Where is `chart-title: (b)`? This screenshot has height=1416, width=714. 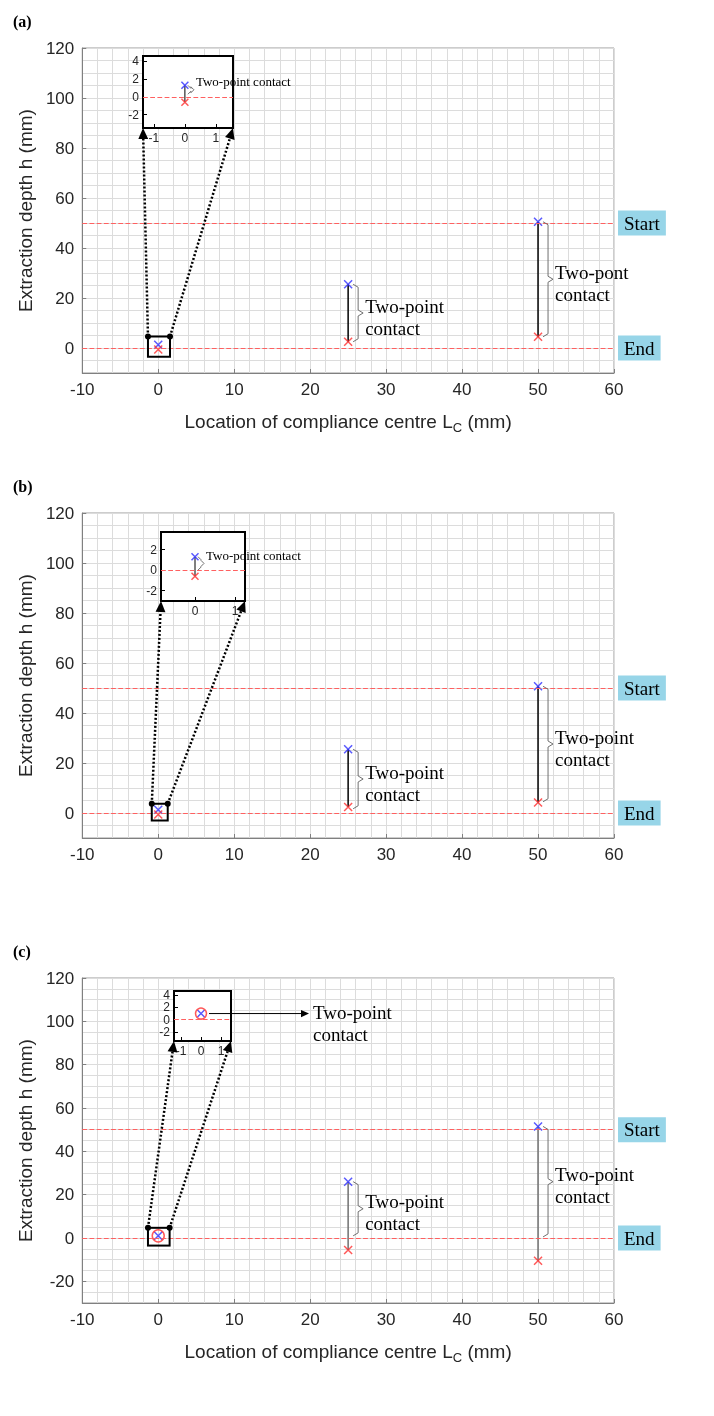 chart-title: (b) is located at coordinates (23, 486).